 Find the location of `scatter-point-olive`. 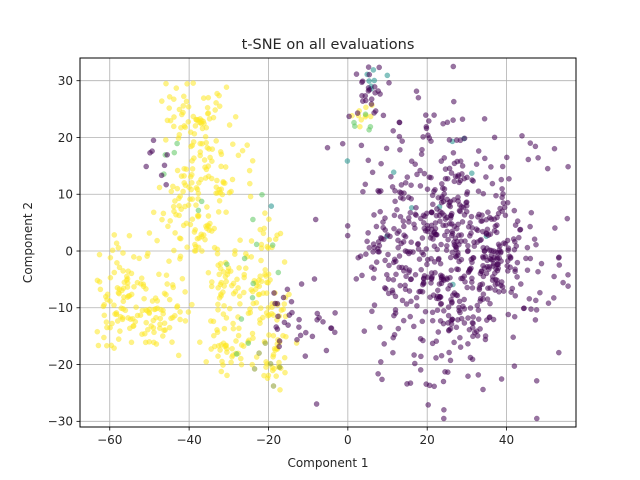

scatter-point-olive is located at coordinates (270, 363).